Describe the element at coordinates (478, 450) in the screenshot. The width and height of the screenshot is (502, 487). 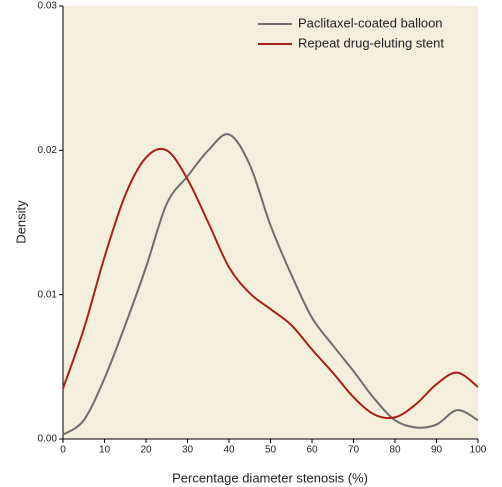
I see `x-tick-label: 100` at that location.